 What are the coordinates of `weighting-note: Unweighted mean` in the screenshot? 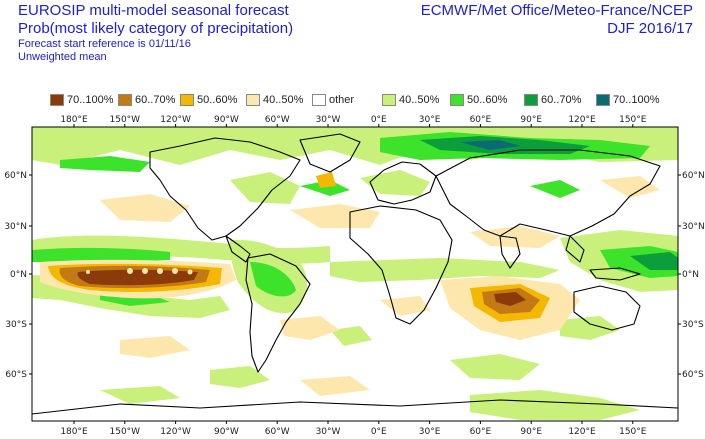 It's located at (62, 57).